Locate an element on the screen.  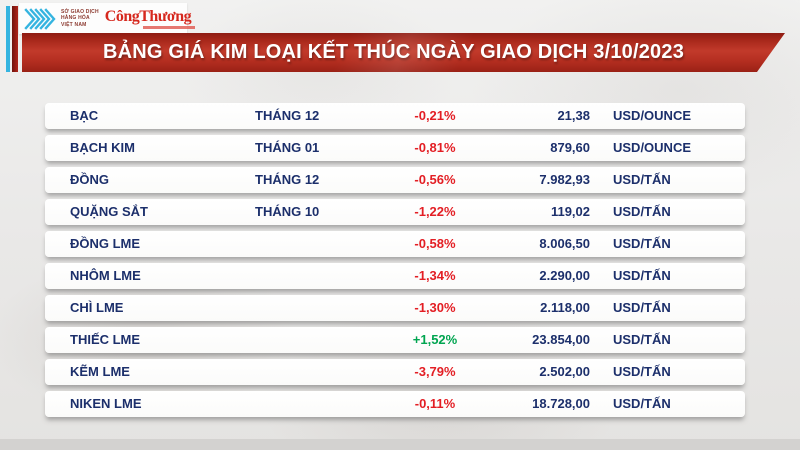
table-row: BẠC THÁNG 12 -0,21% 21,38 USD/OUNCE is located at coordinates (395, 116).